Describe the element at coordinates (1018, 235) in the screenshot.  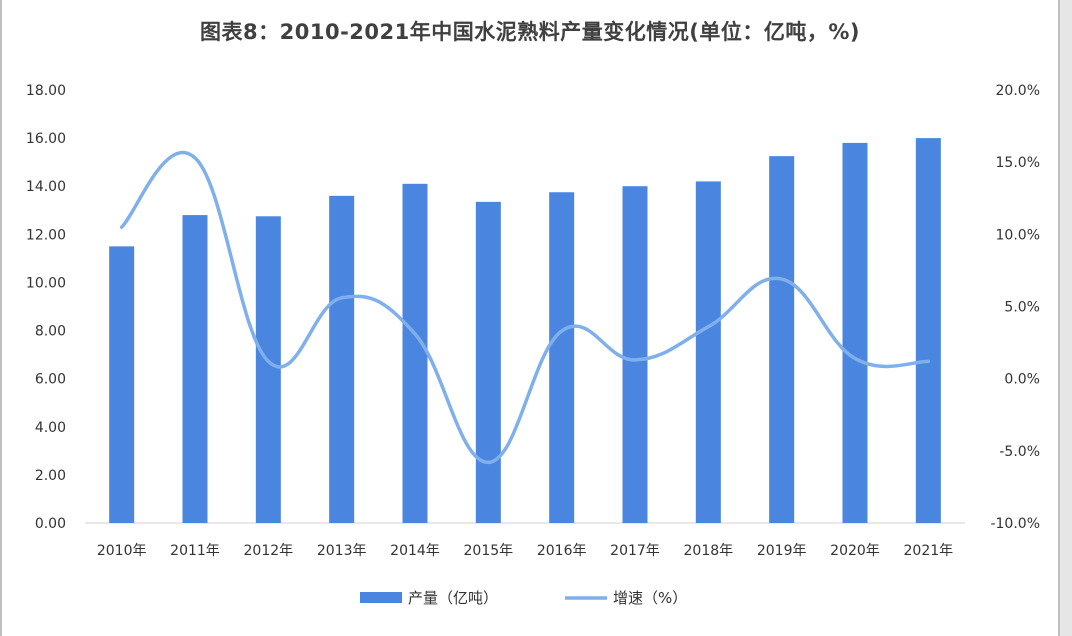
I see `right-tick-label: 10.0%` at that location.